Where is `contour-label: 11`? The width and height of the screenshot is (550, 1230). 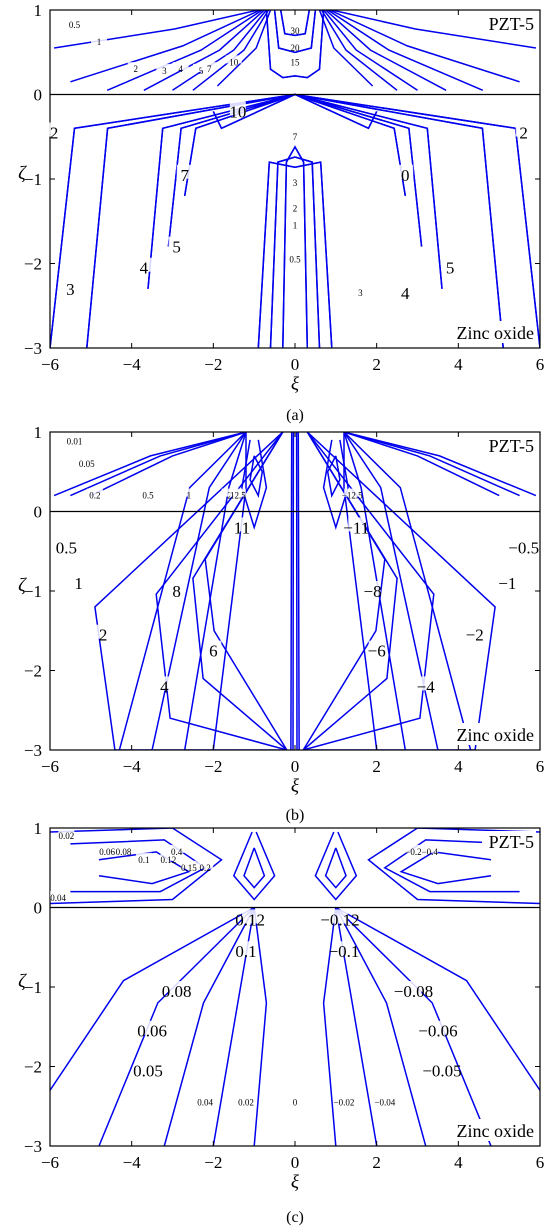 contour-label: 11 is located at coordinates (242, 527).